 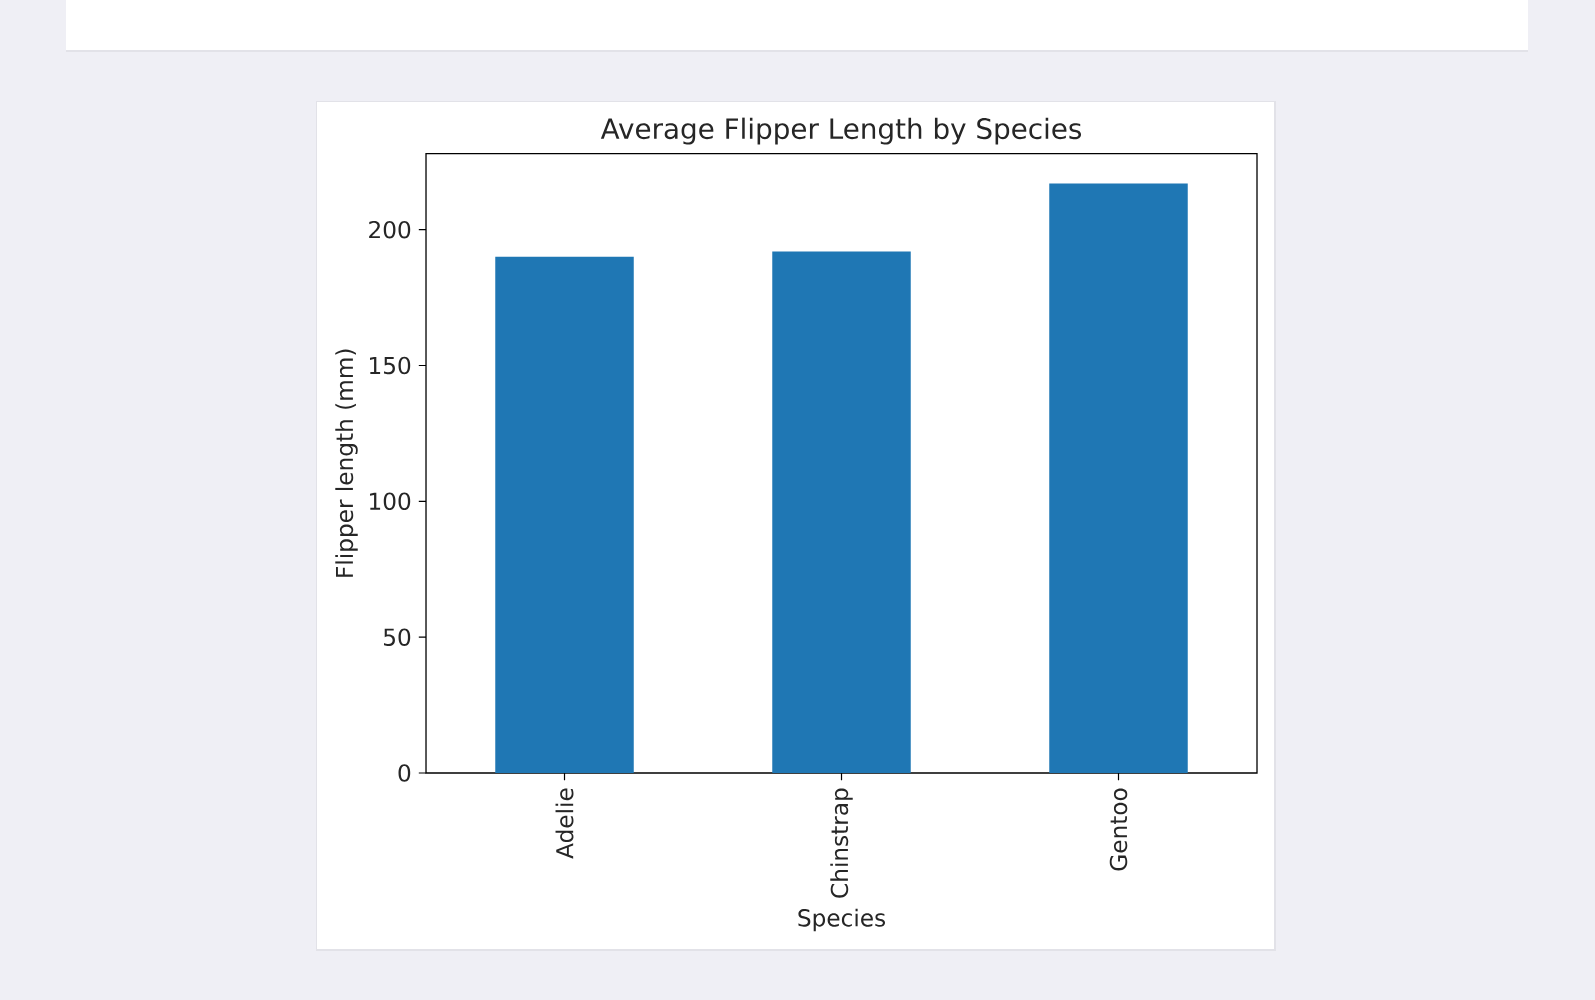 What do you see at coordinates (404, 773) in the screenshot?
I see `y-tick-label: 0` at bounding box center [404, 773].